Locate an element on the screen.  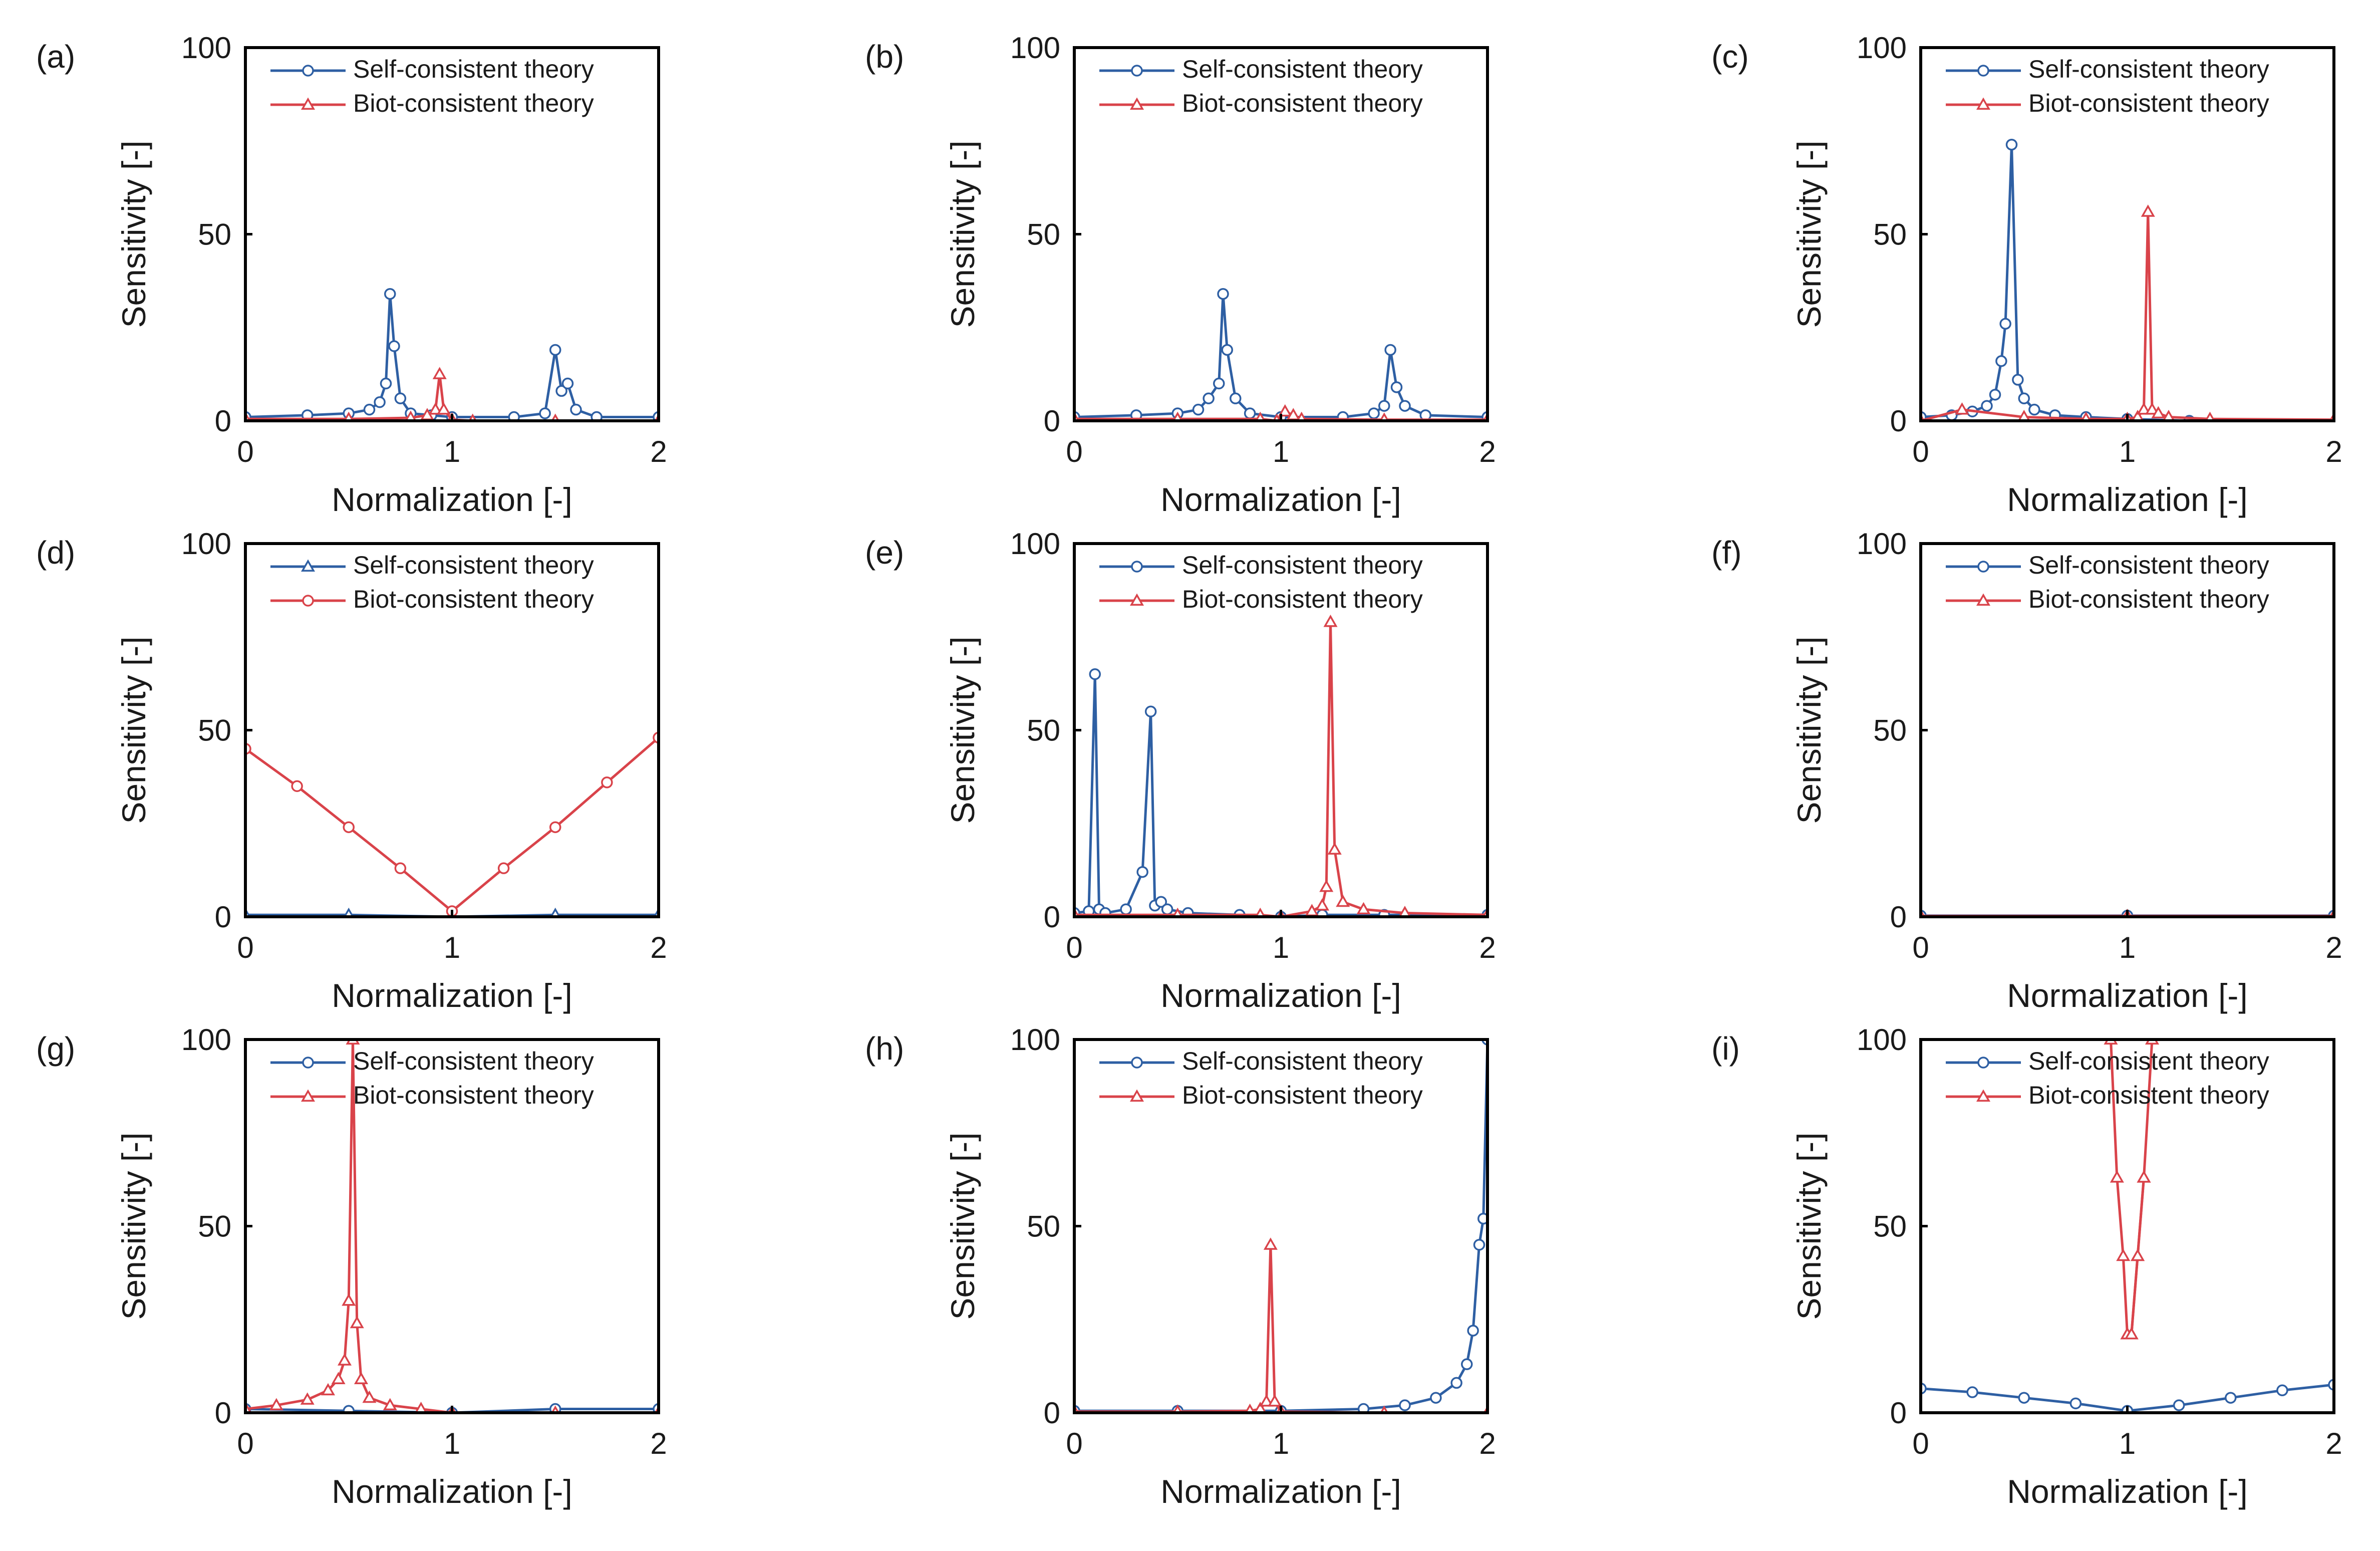
panel-label: (b) is located at coordinates (884, 57).